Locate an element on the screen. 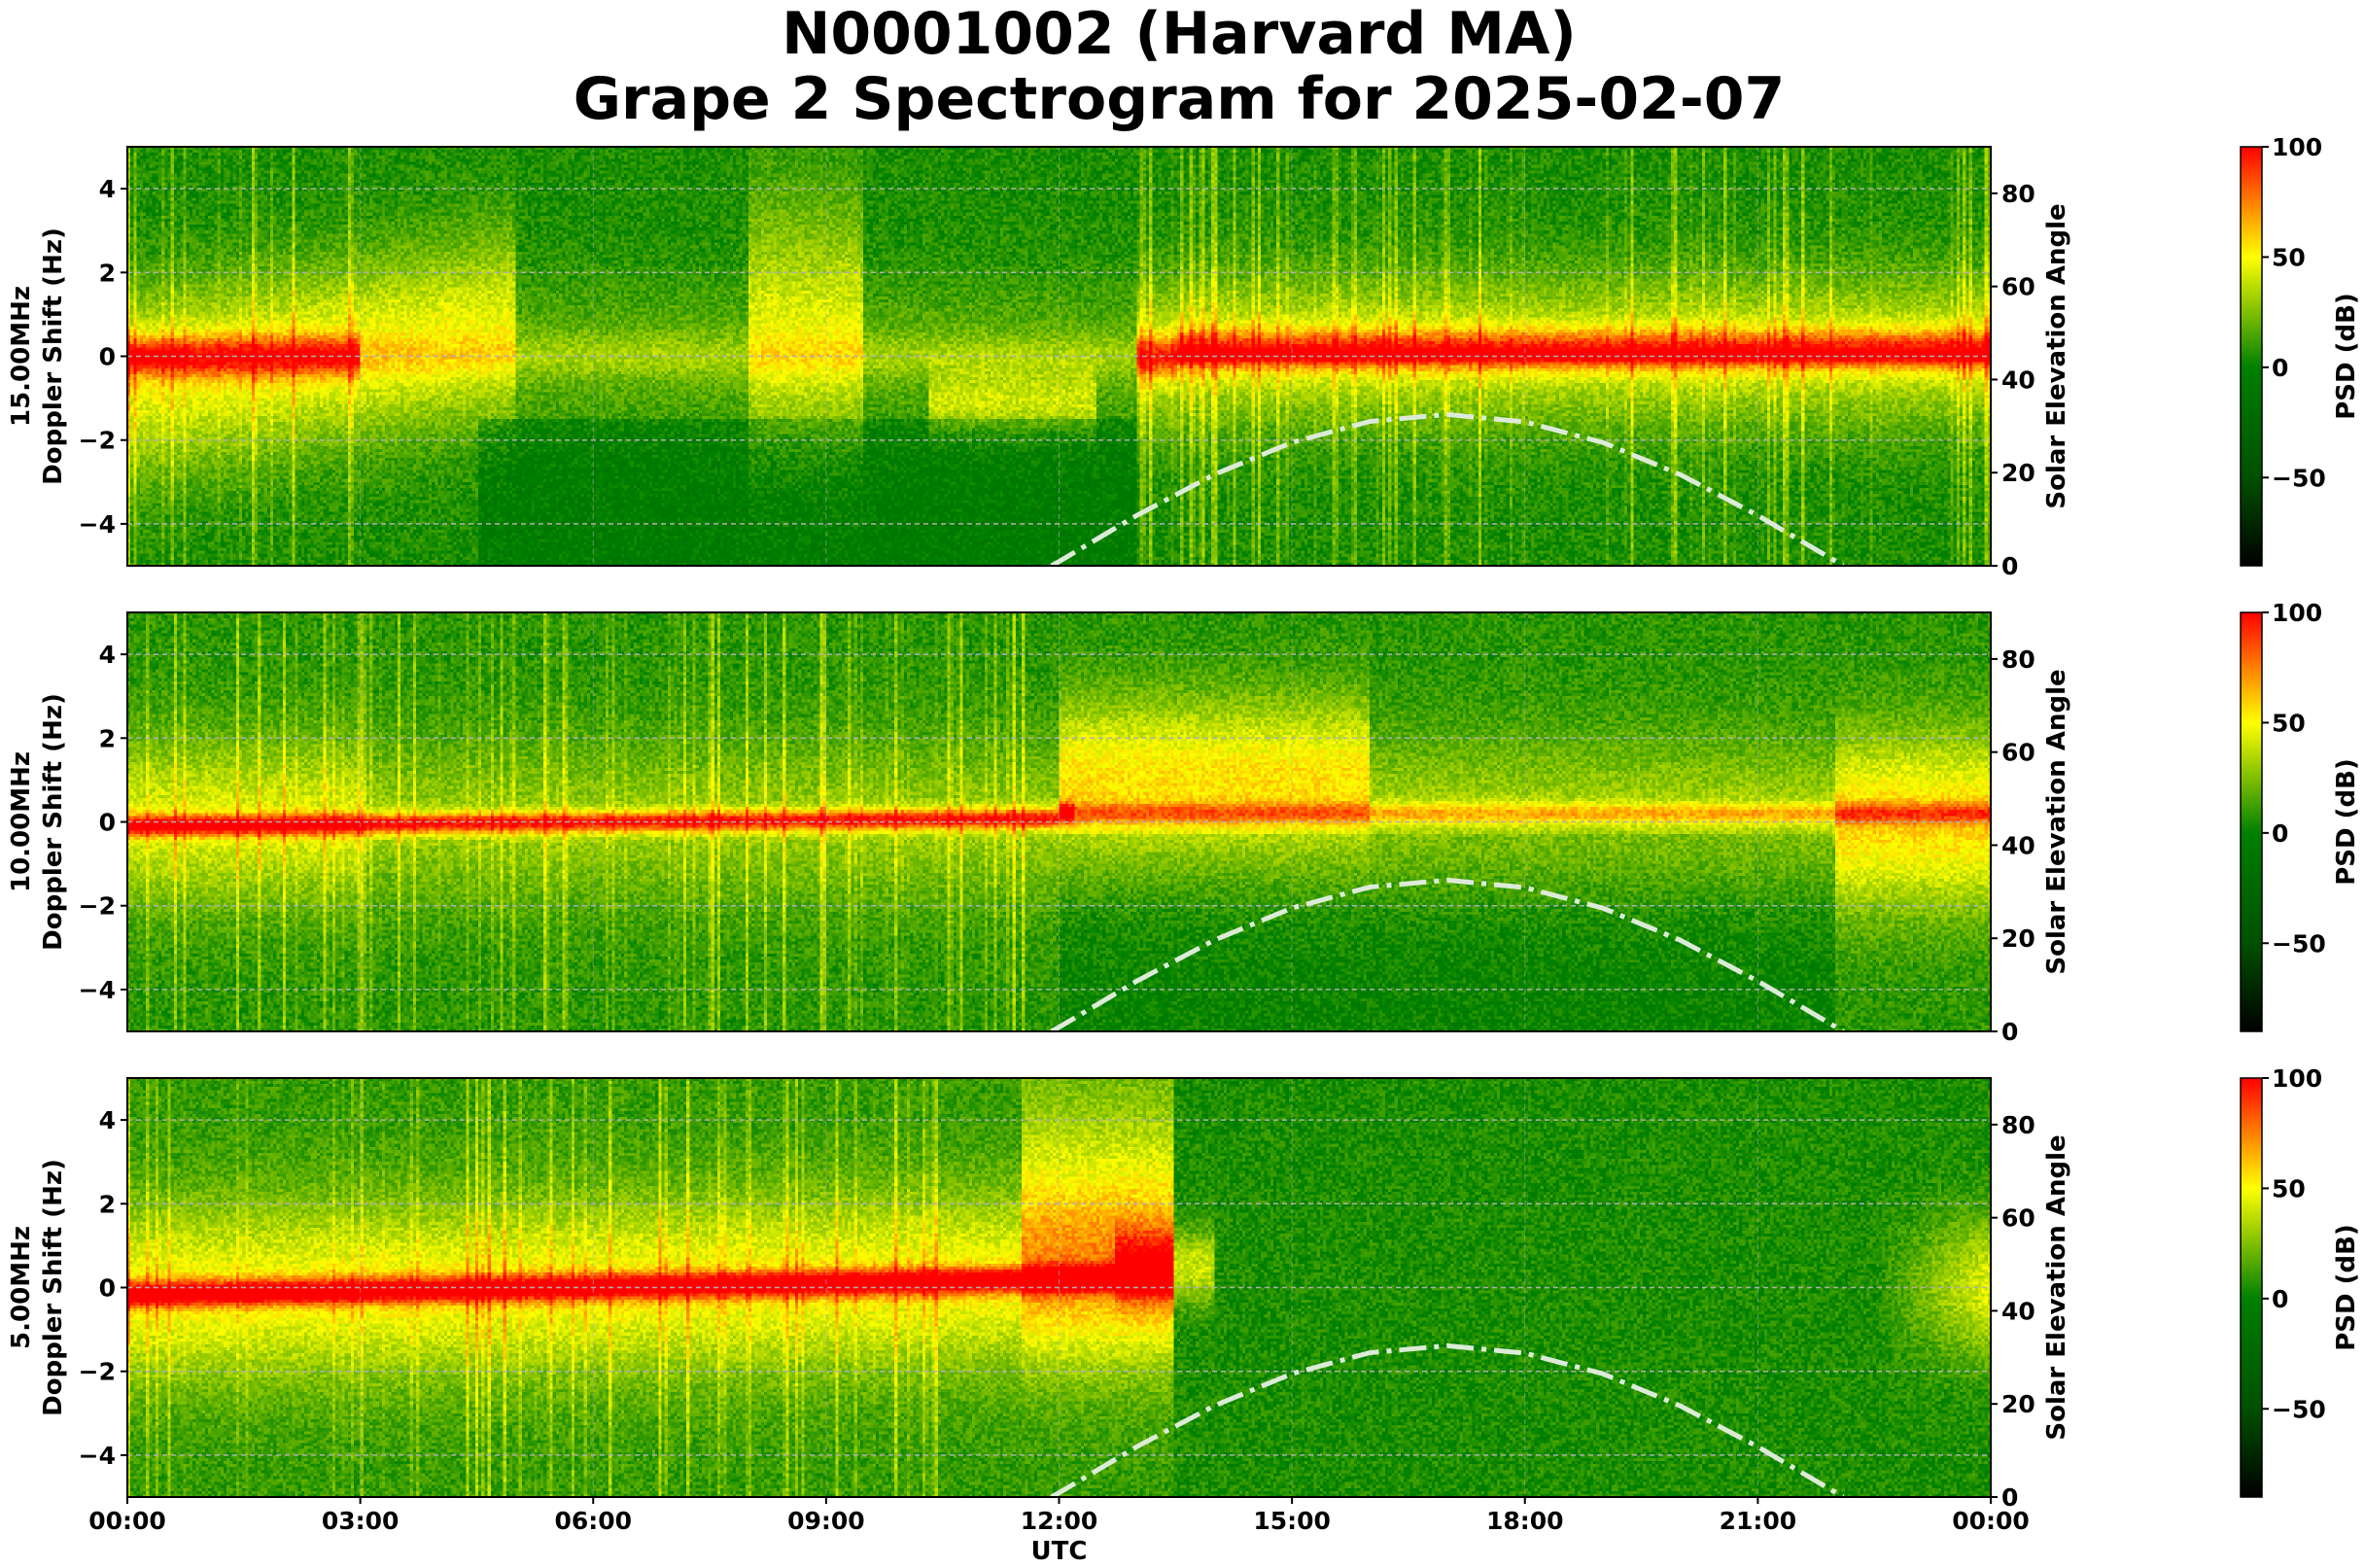  frequency-label: 5.00MHz is located at coordinates (21, 1287).